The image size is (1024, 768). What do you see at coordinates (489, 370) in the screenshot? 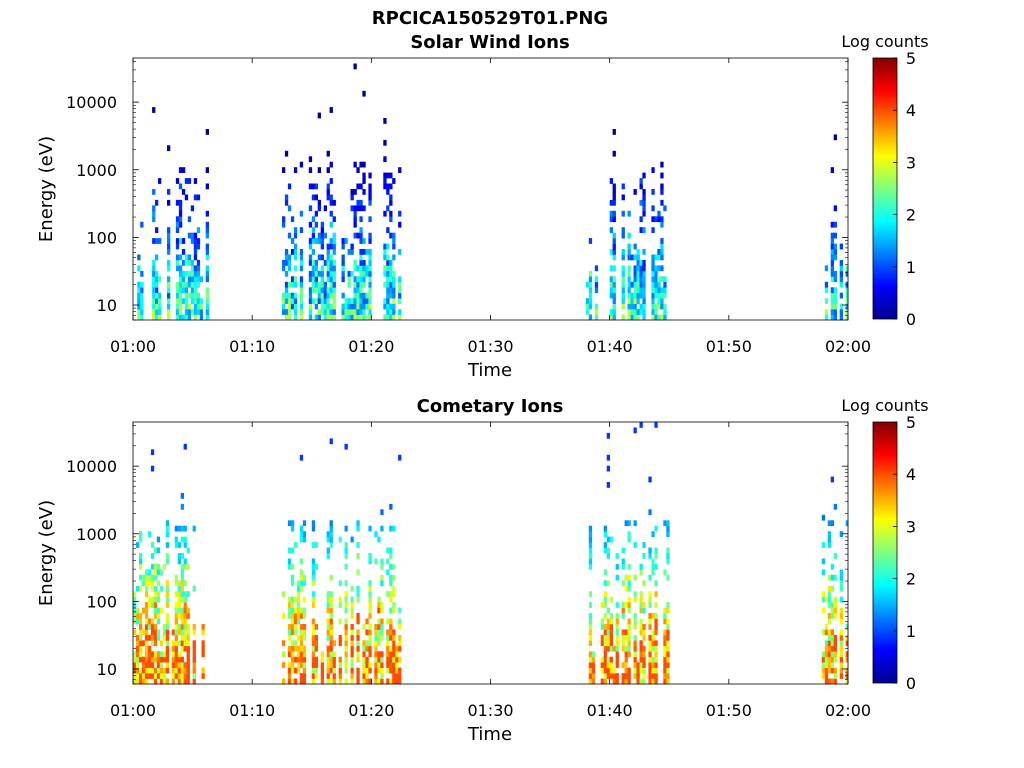
I see `x-axis-label: Time` at bounding box center [489, 370].